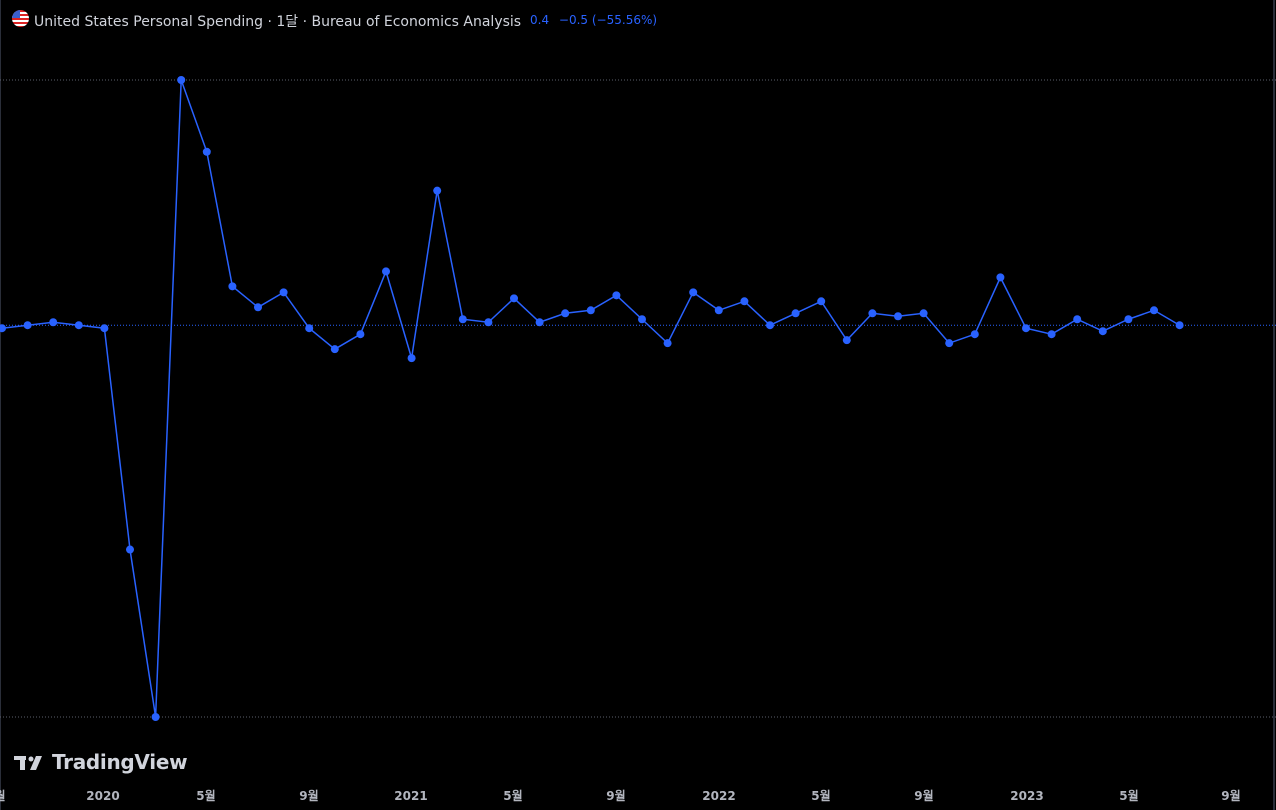 This screenshot has width=1276, height=810. What do you see at coordinates (410, 796) in the screenshot?
I see `x-tick-label: 2021` at bounding box center [410, 796].